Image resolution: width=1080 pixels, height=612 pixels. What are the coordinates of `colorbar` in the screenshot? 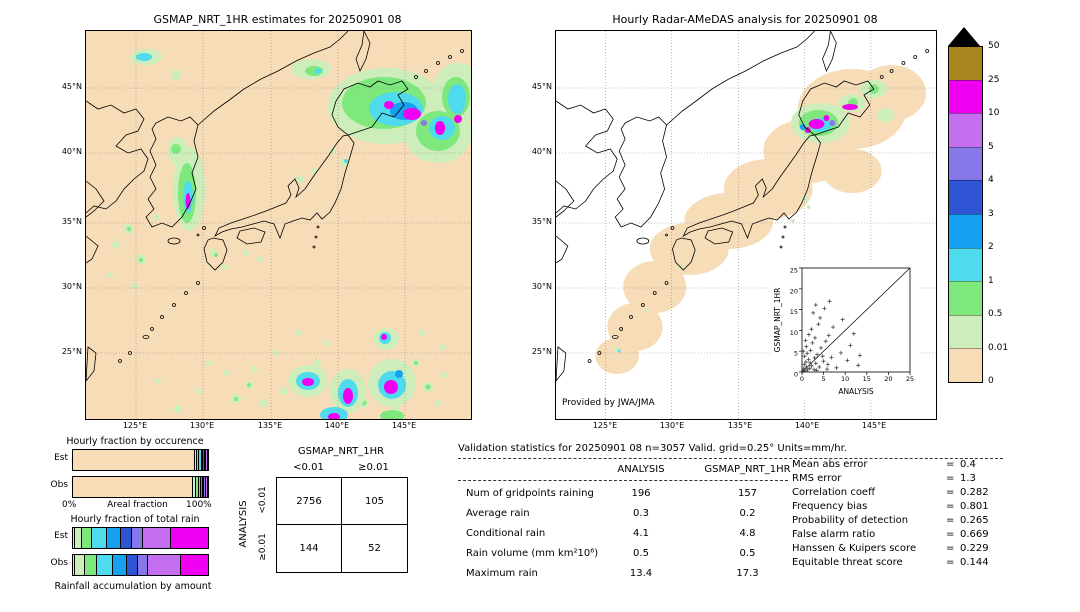 It's located at (965, 214).